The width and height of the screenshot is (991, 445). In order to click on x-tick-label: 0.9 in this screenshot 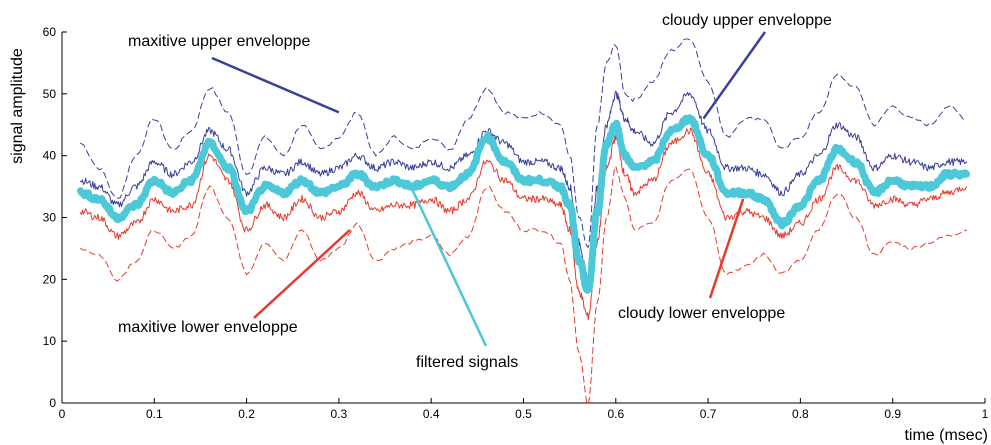, I will do `click(892, 414)`.